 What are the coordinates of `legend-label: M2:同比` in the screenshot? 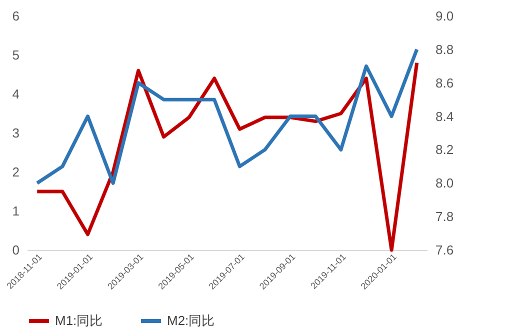 It's located at (191, 320).